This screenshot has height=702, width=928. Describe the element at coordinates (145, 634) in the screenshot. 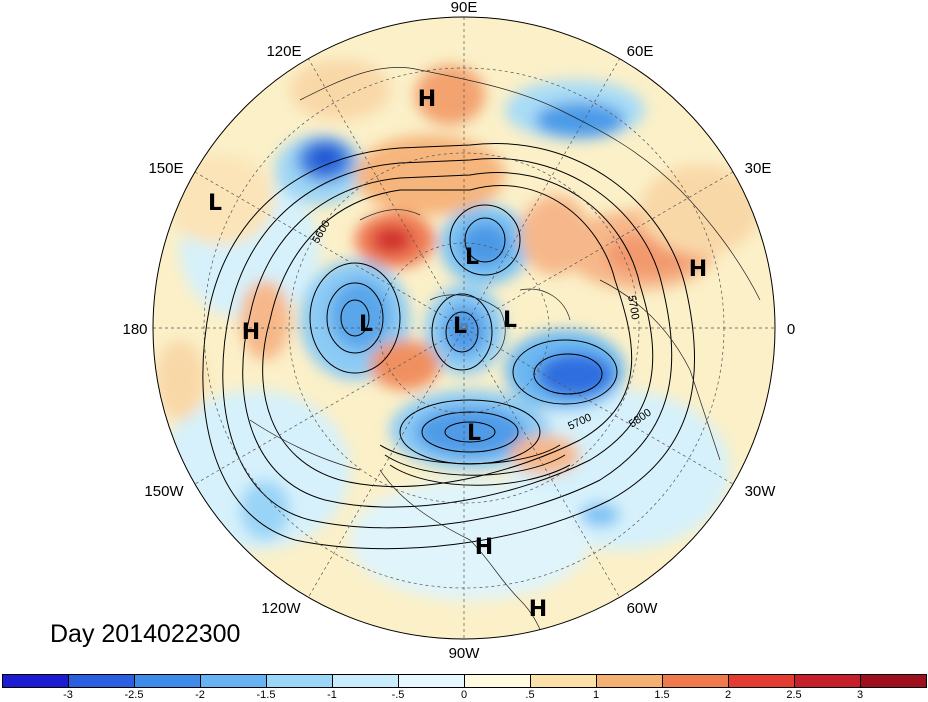

I see `date-caption: Day 2014022300` at that location.